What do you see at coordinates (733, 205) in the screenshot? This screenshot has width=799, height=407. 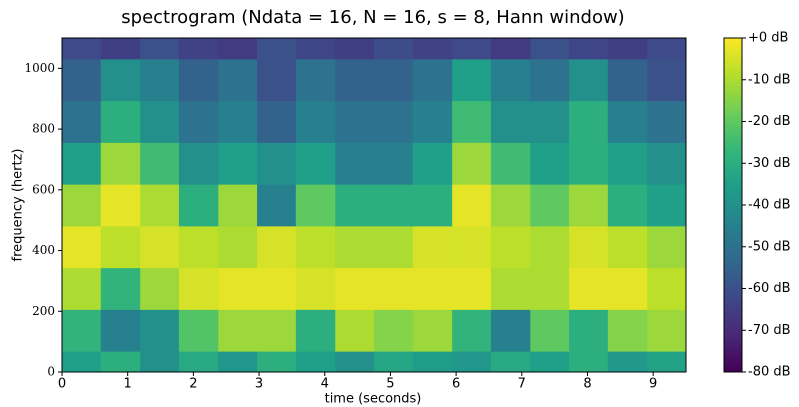 I see `colorbar` at bounding box center [733, 205].